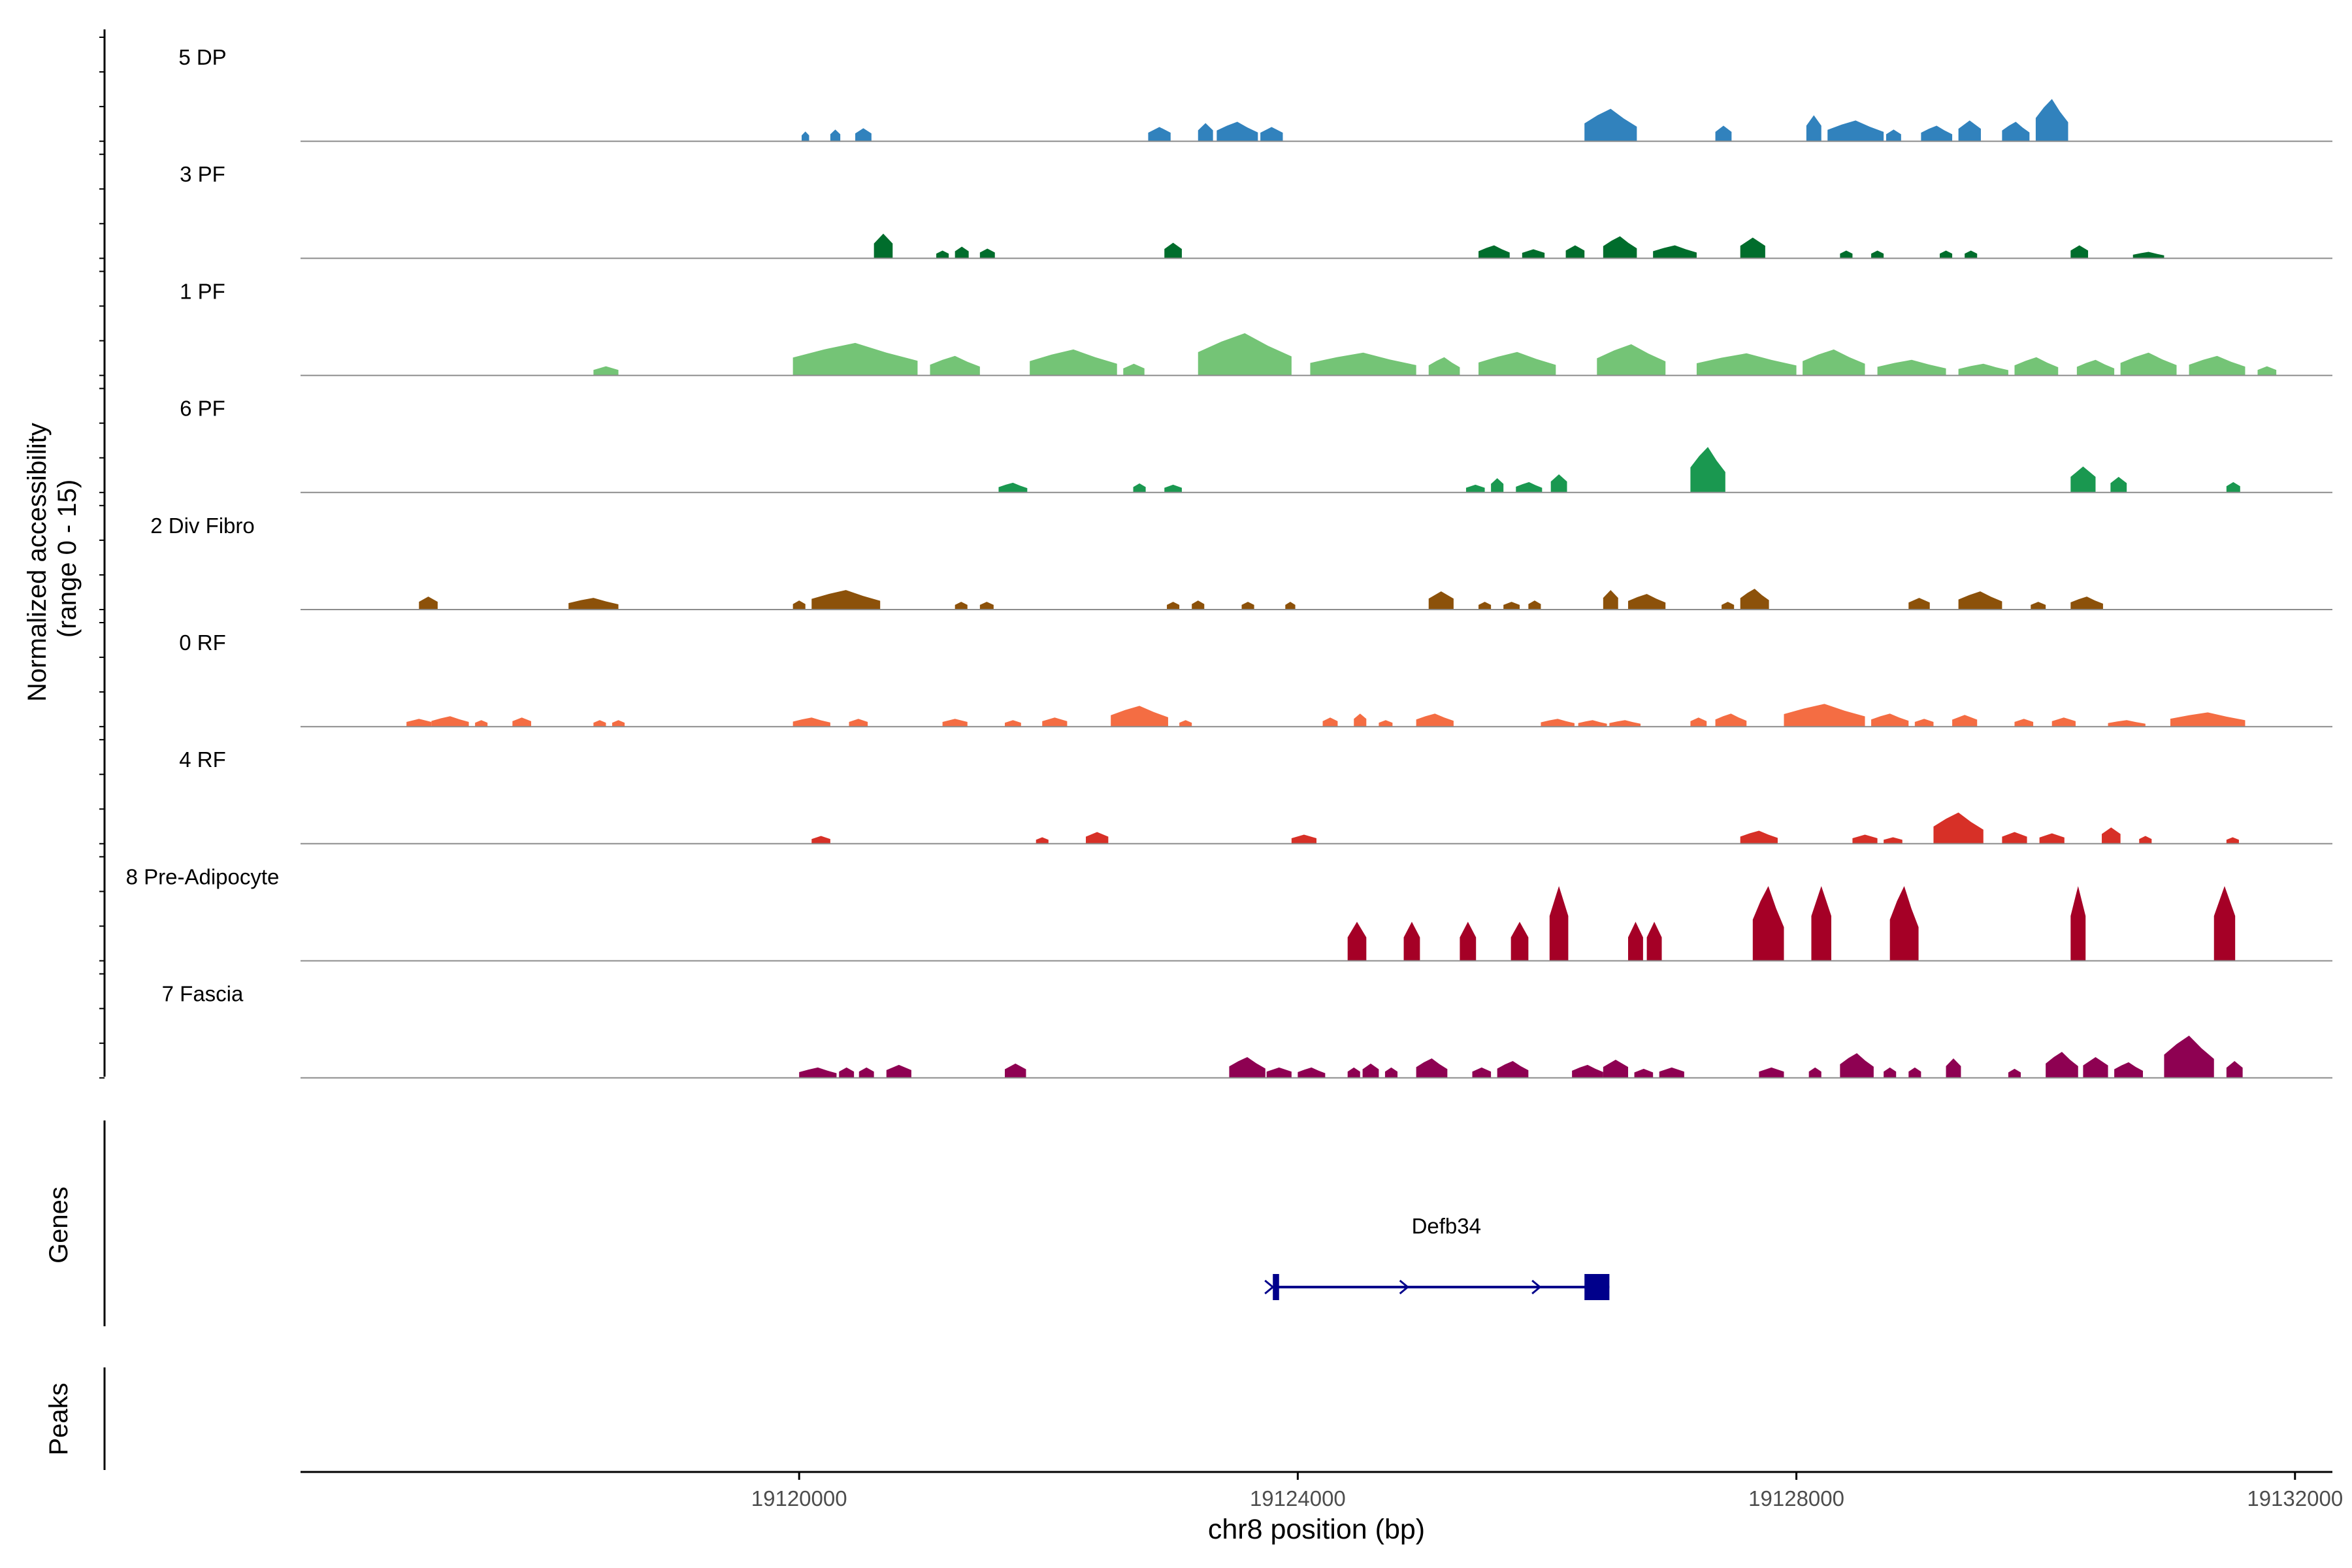 The width and height of the screenshot is (2352, 1568). What do you see at coordinates (1256, 445) in the screenshot?
I see `track-6-pf: 6 PF` at bounding box center [1256, 445].